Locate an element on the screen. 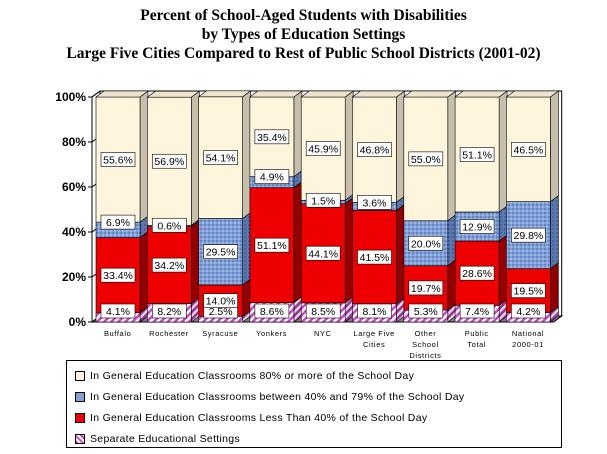  y-gridline-edge is located at coordinates (96, 94).